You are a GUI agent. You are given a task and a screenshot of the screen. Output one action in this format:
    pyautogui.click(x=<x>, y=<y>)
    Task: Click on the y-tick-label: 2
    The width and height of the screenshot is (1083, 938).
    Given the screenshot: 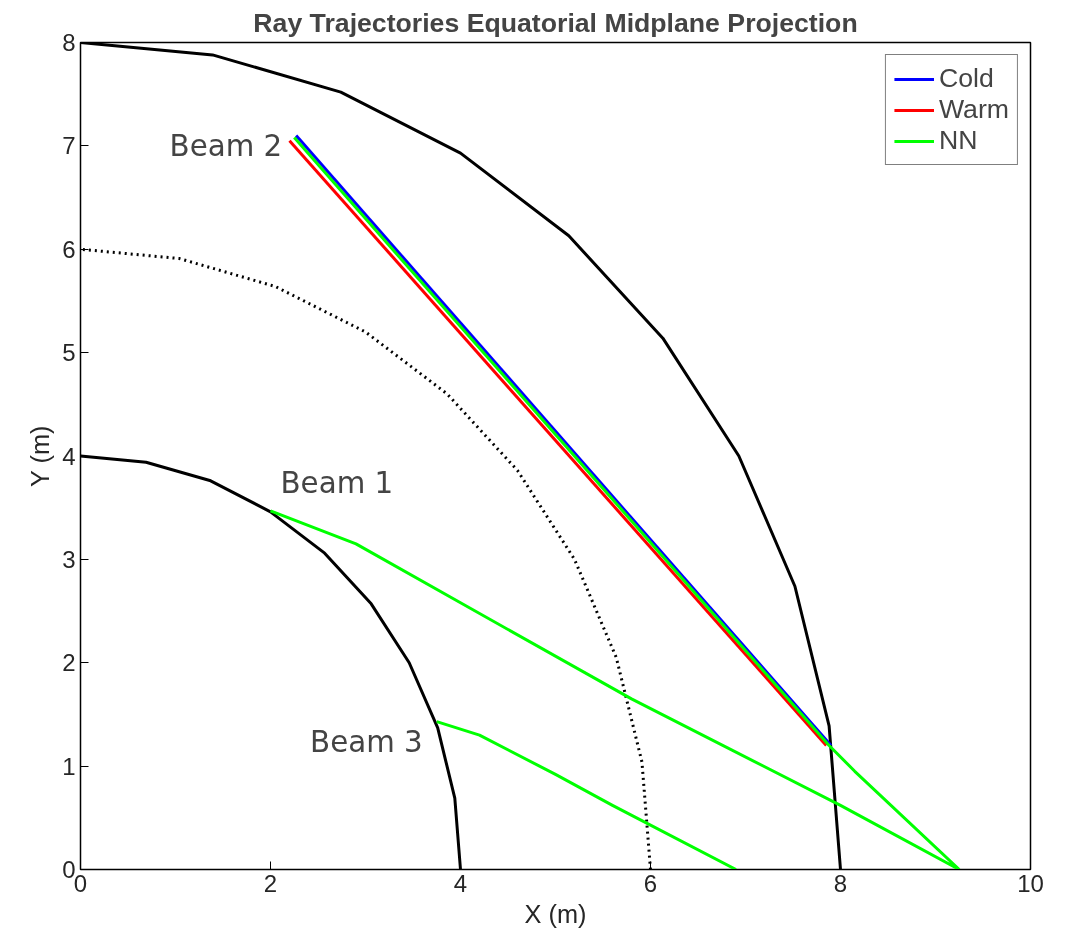 What is the action you would take?
    pyautogui.click(x=69, y=663)
    